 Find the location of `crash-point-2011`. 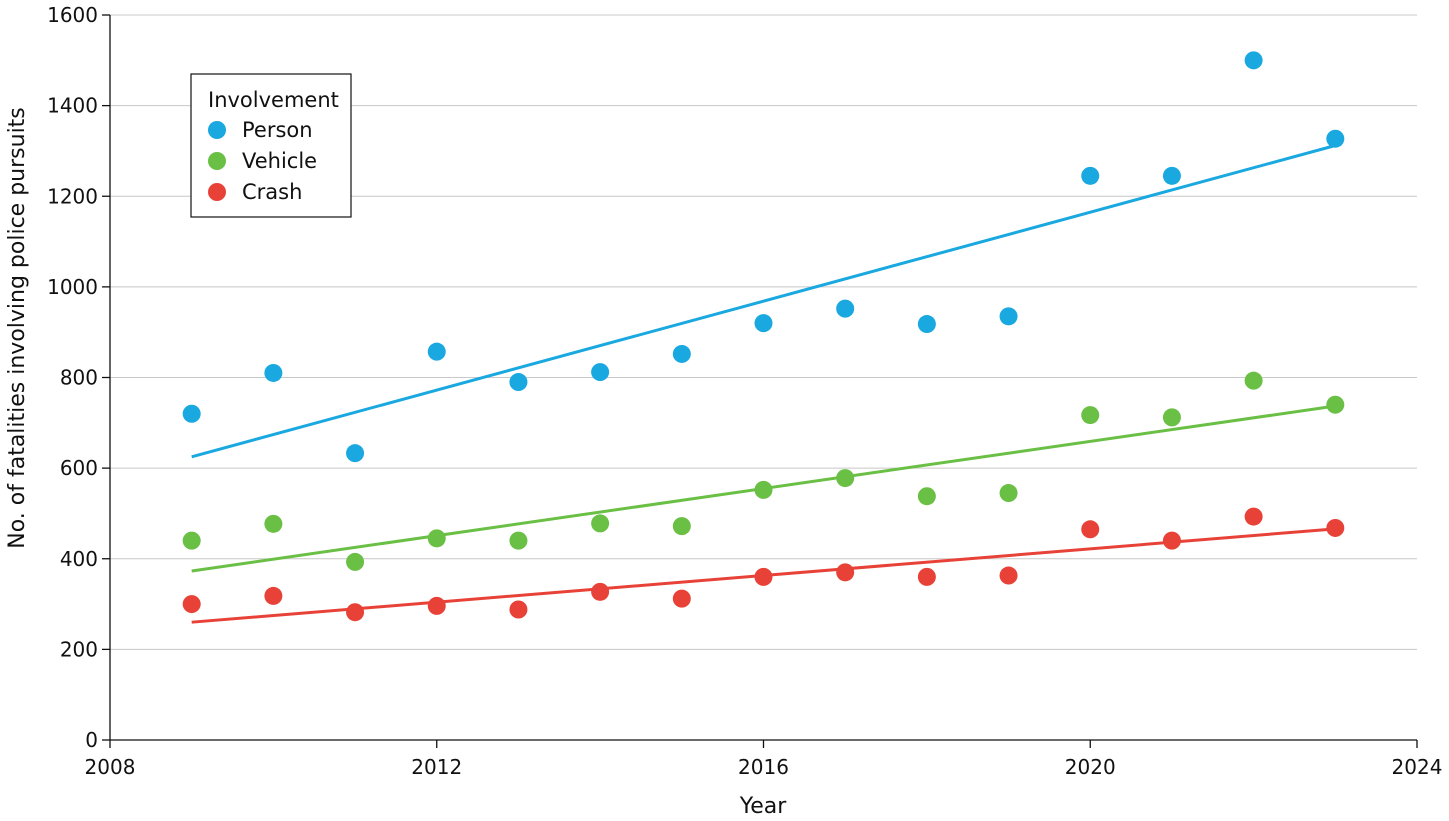

crash-point-2011 is located at coordinates (355, 612).